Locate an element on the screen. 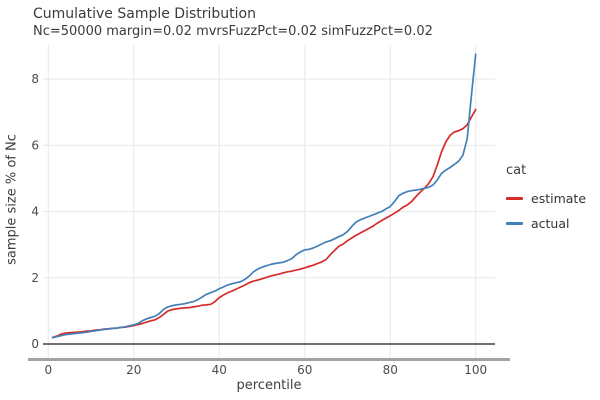 The height and width of the screenshot is (400, 600). estimate-line-key-icon is located at coordinates (514, 198).